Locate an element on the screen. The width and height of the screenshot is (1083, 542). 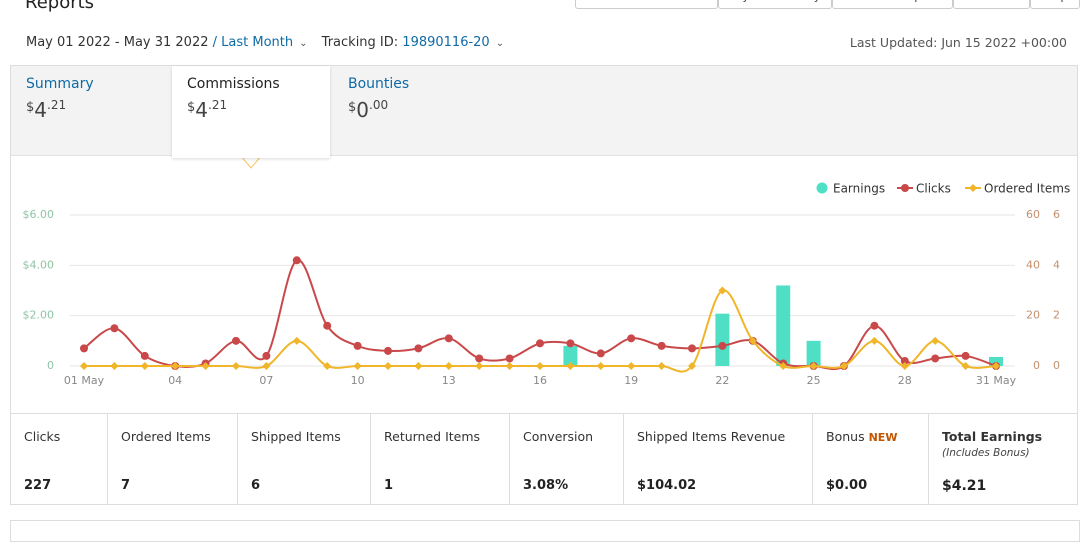
y2-tick-label: 0 is located at coordinates (1036, 365).